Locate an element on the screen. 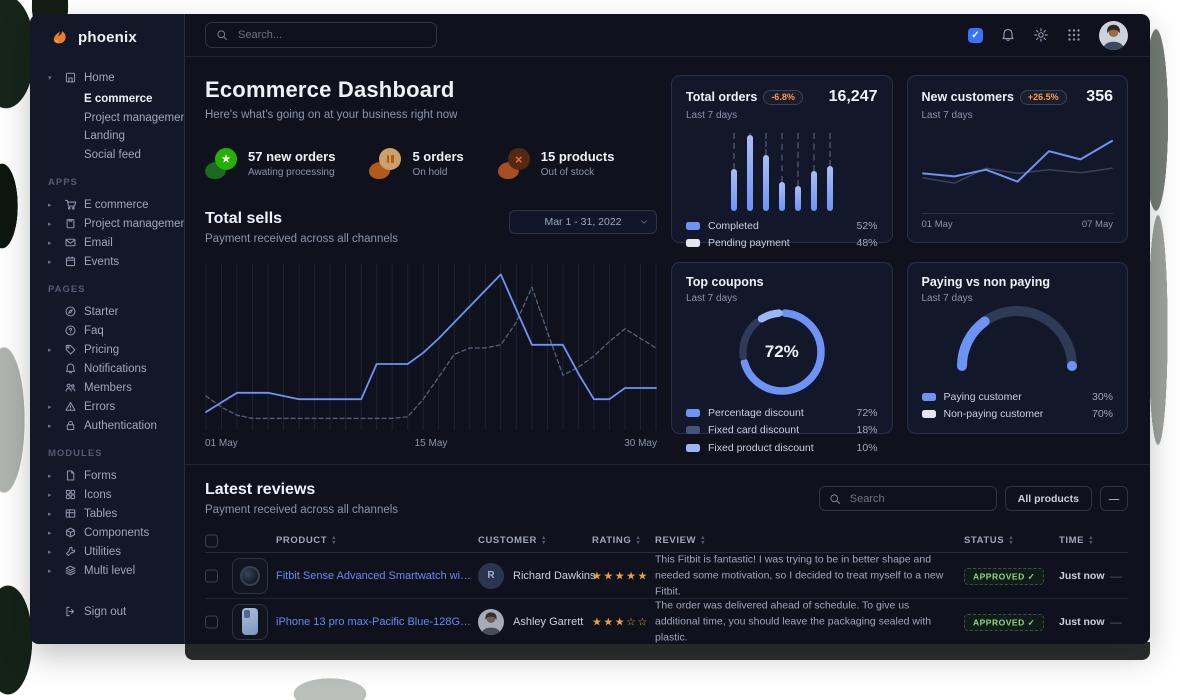 The height and width of the screenshot is (700, 1180). sidebar-group-home: ▾ Home is located at coordinates (113, 77).